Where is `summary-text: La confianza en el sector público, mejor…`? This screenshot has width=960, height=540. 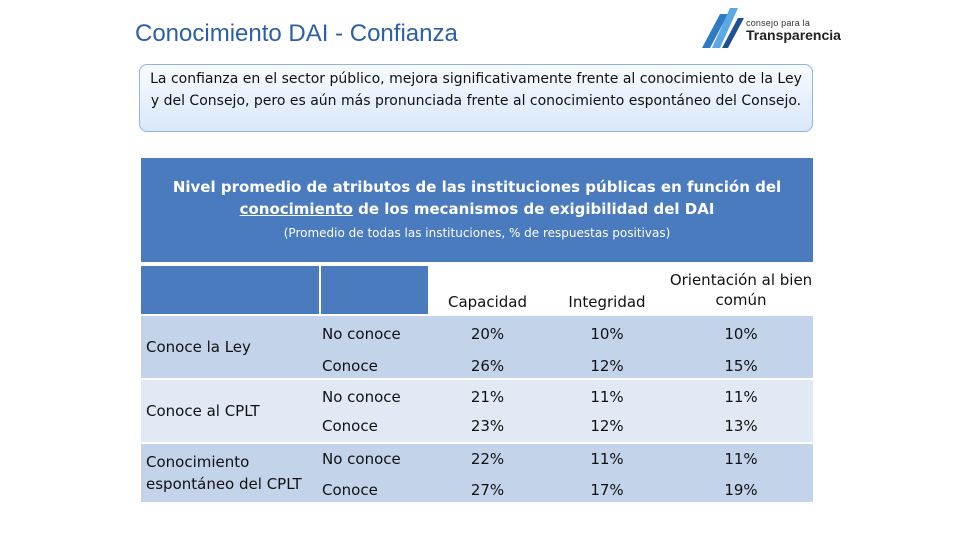 summary-text: La confianza en el sector público, mejor… is located at coordinates (476, 90).